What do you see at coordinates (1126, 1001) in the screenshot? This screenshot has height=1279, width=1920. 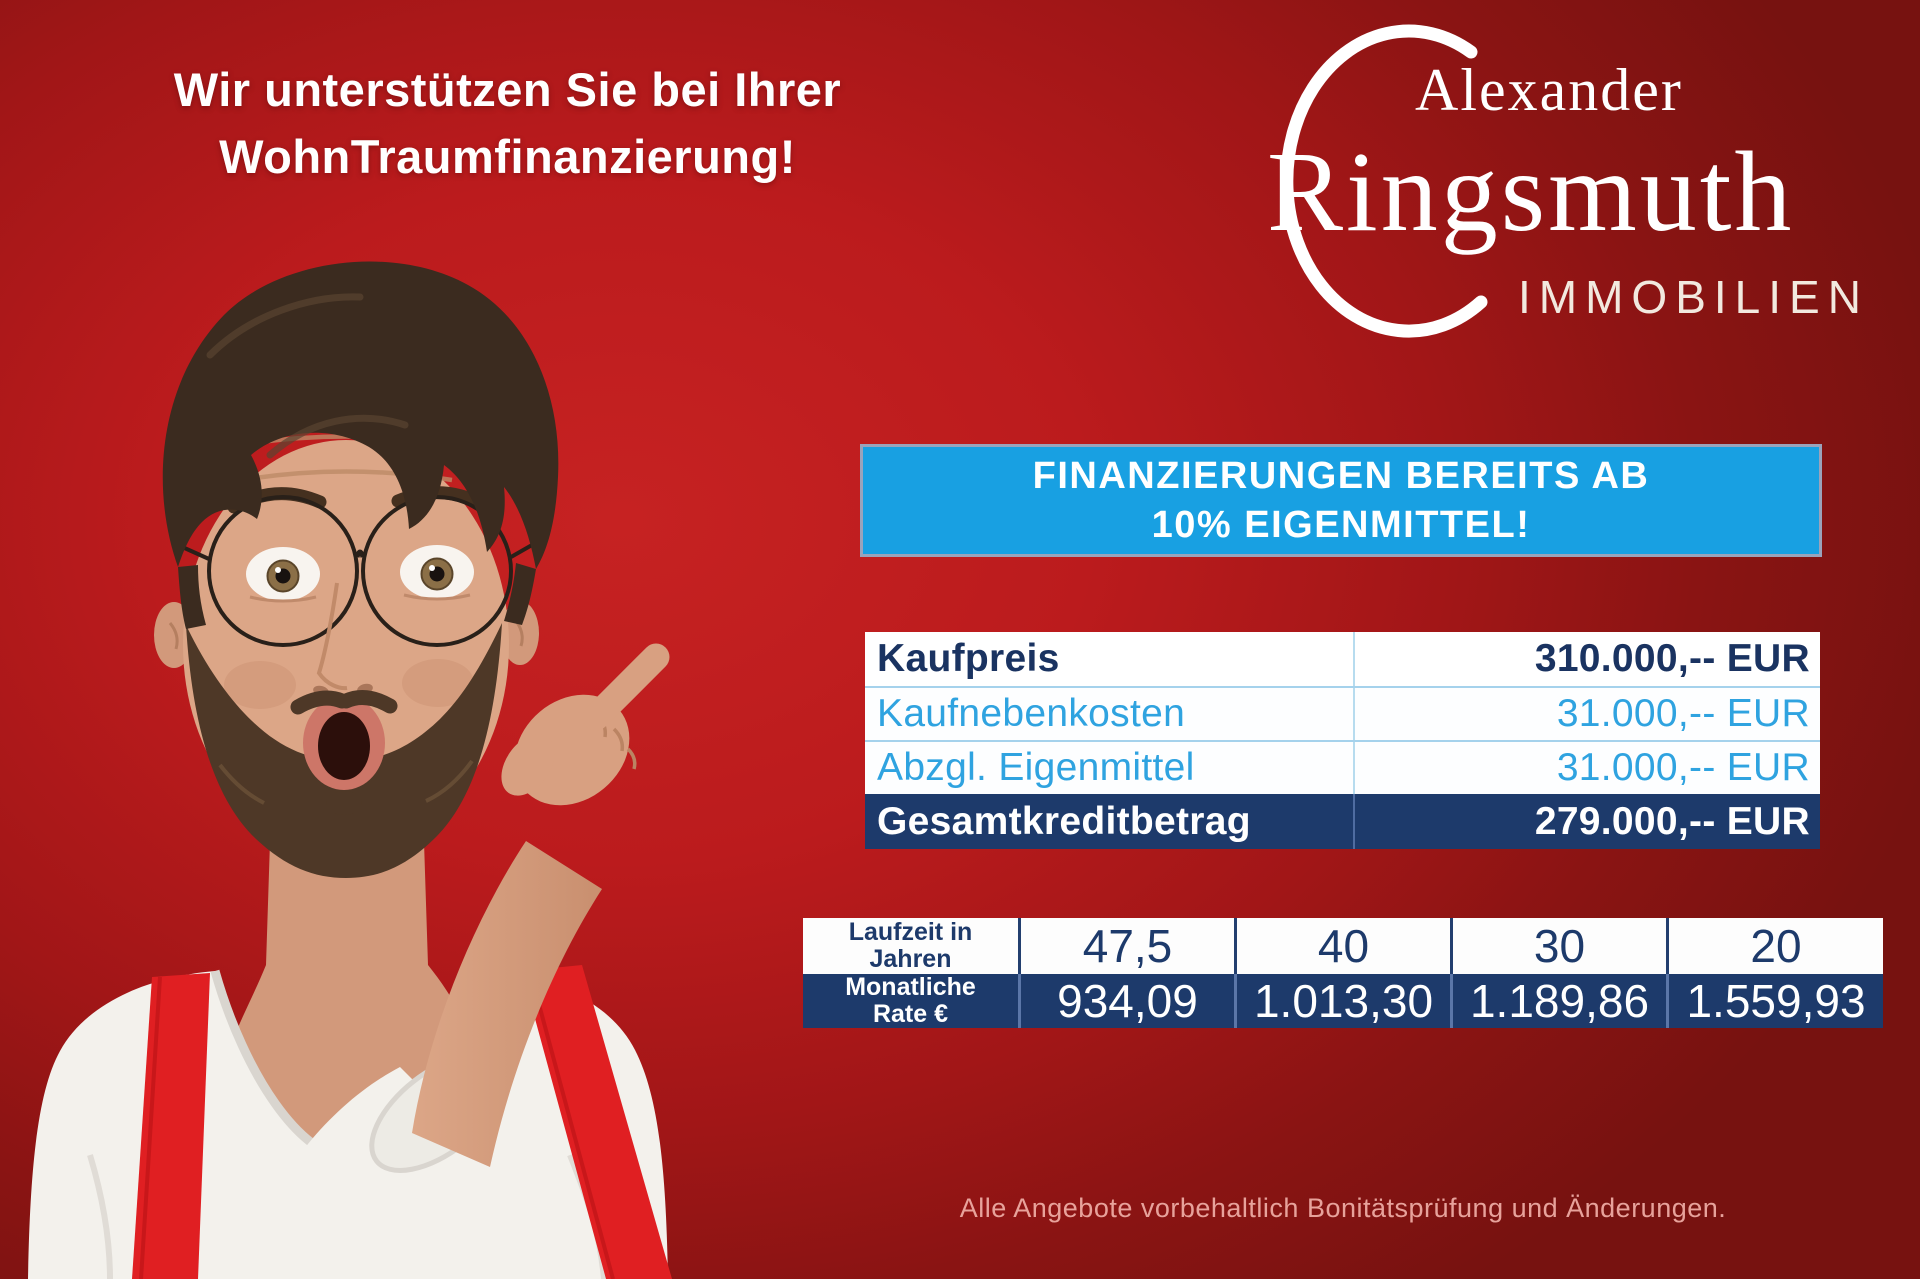 I see `rate-rate-value: 934,09` at bounding box center [1126, 1001].